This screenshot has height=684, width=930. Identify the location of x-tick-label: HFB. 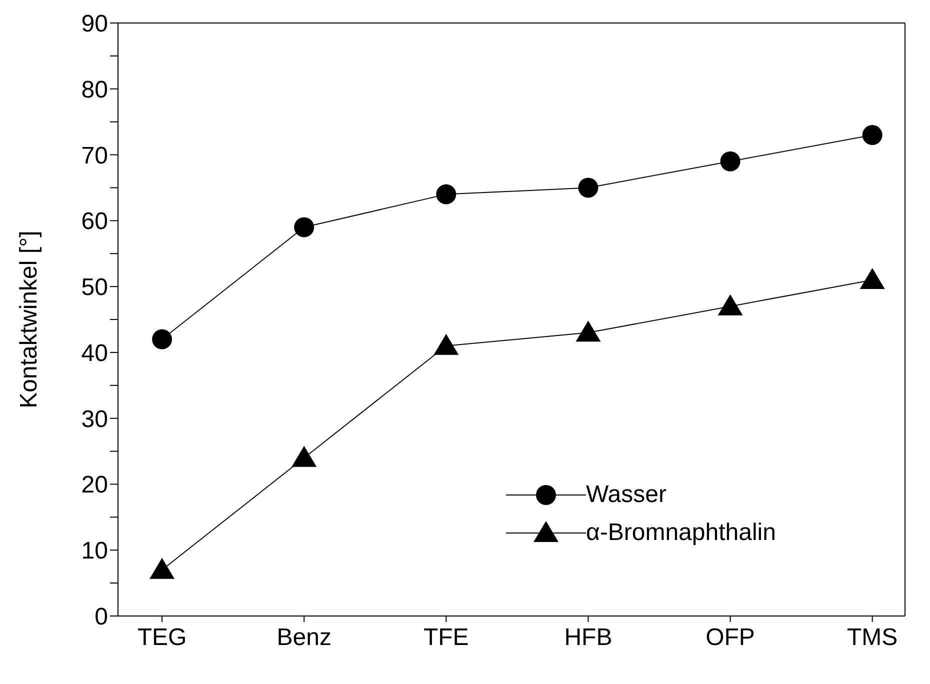
(588, 638).